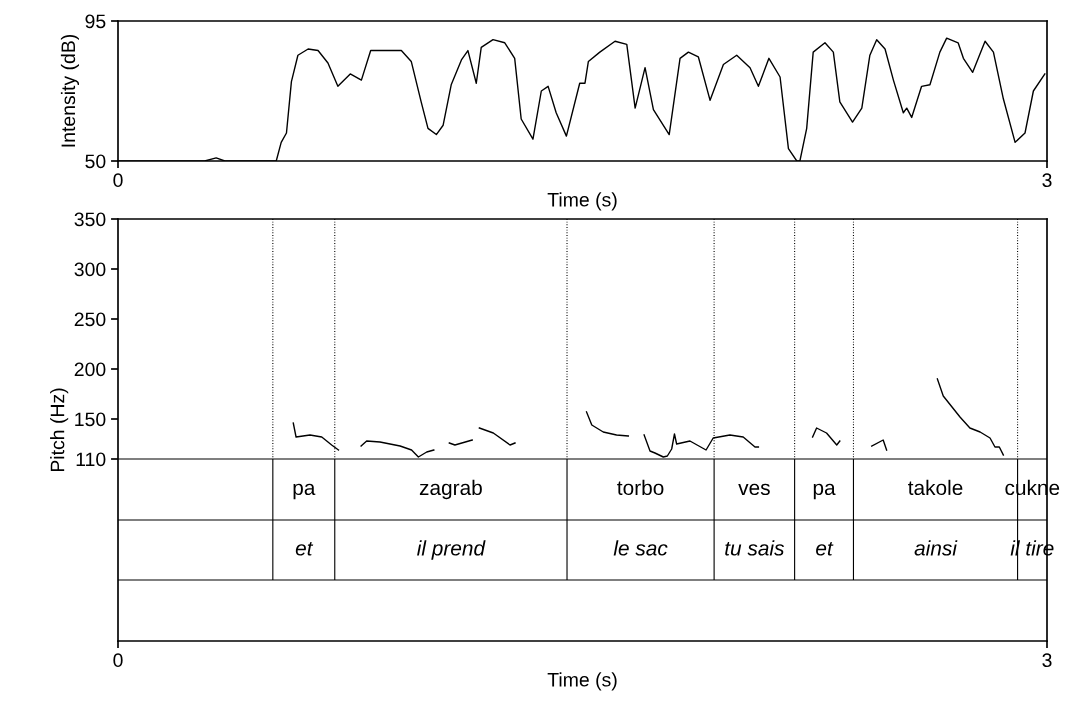 The width and height of the screenshot is (1070, 711). Describe the element at coordinates (935, 487) in the screenshot. I see `annotation: takole` at that location.